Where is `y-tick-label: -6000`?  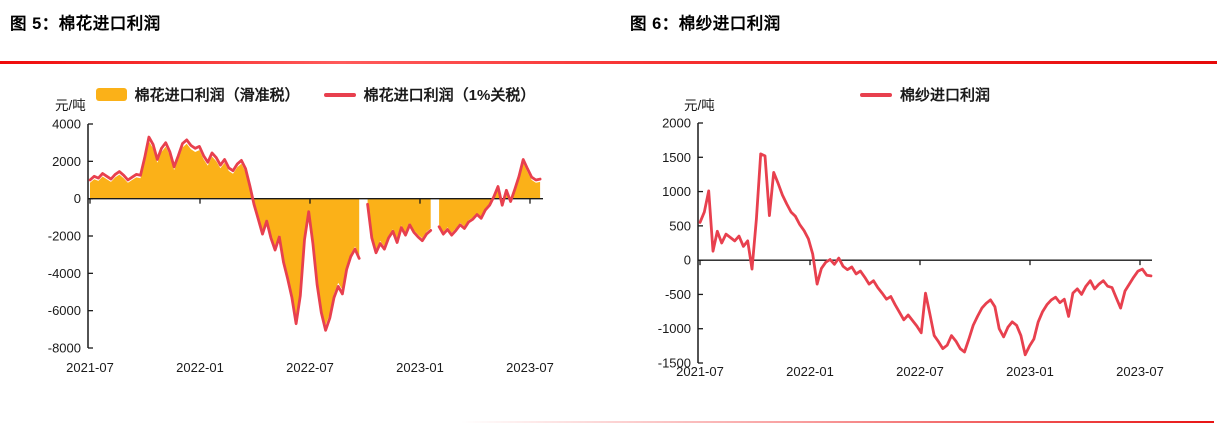
y-tick-label: -6000 is located at coordinates (64, 310).